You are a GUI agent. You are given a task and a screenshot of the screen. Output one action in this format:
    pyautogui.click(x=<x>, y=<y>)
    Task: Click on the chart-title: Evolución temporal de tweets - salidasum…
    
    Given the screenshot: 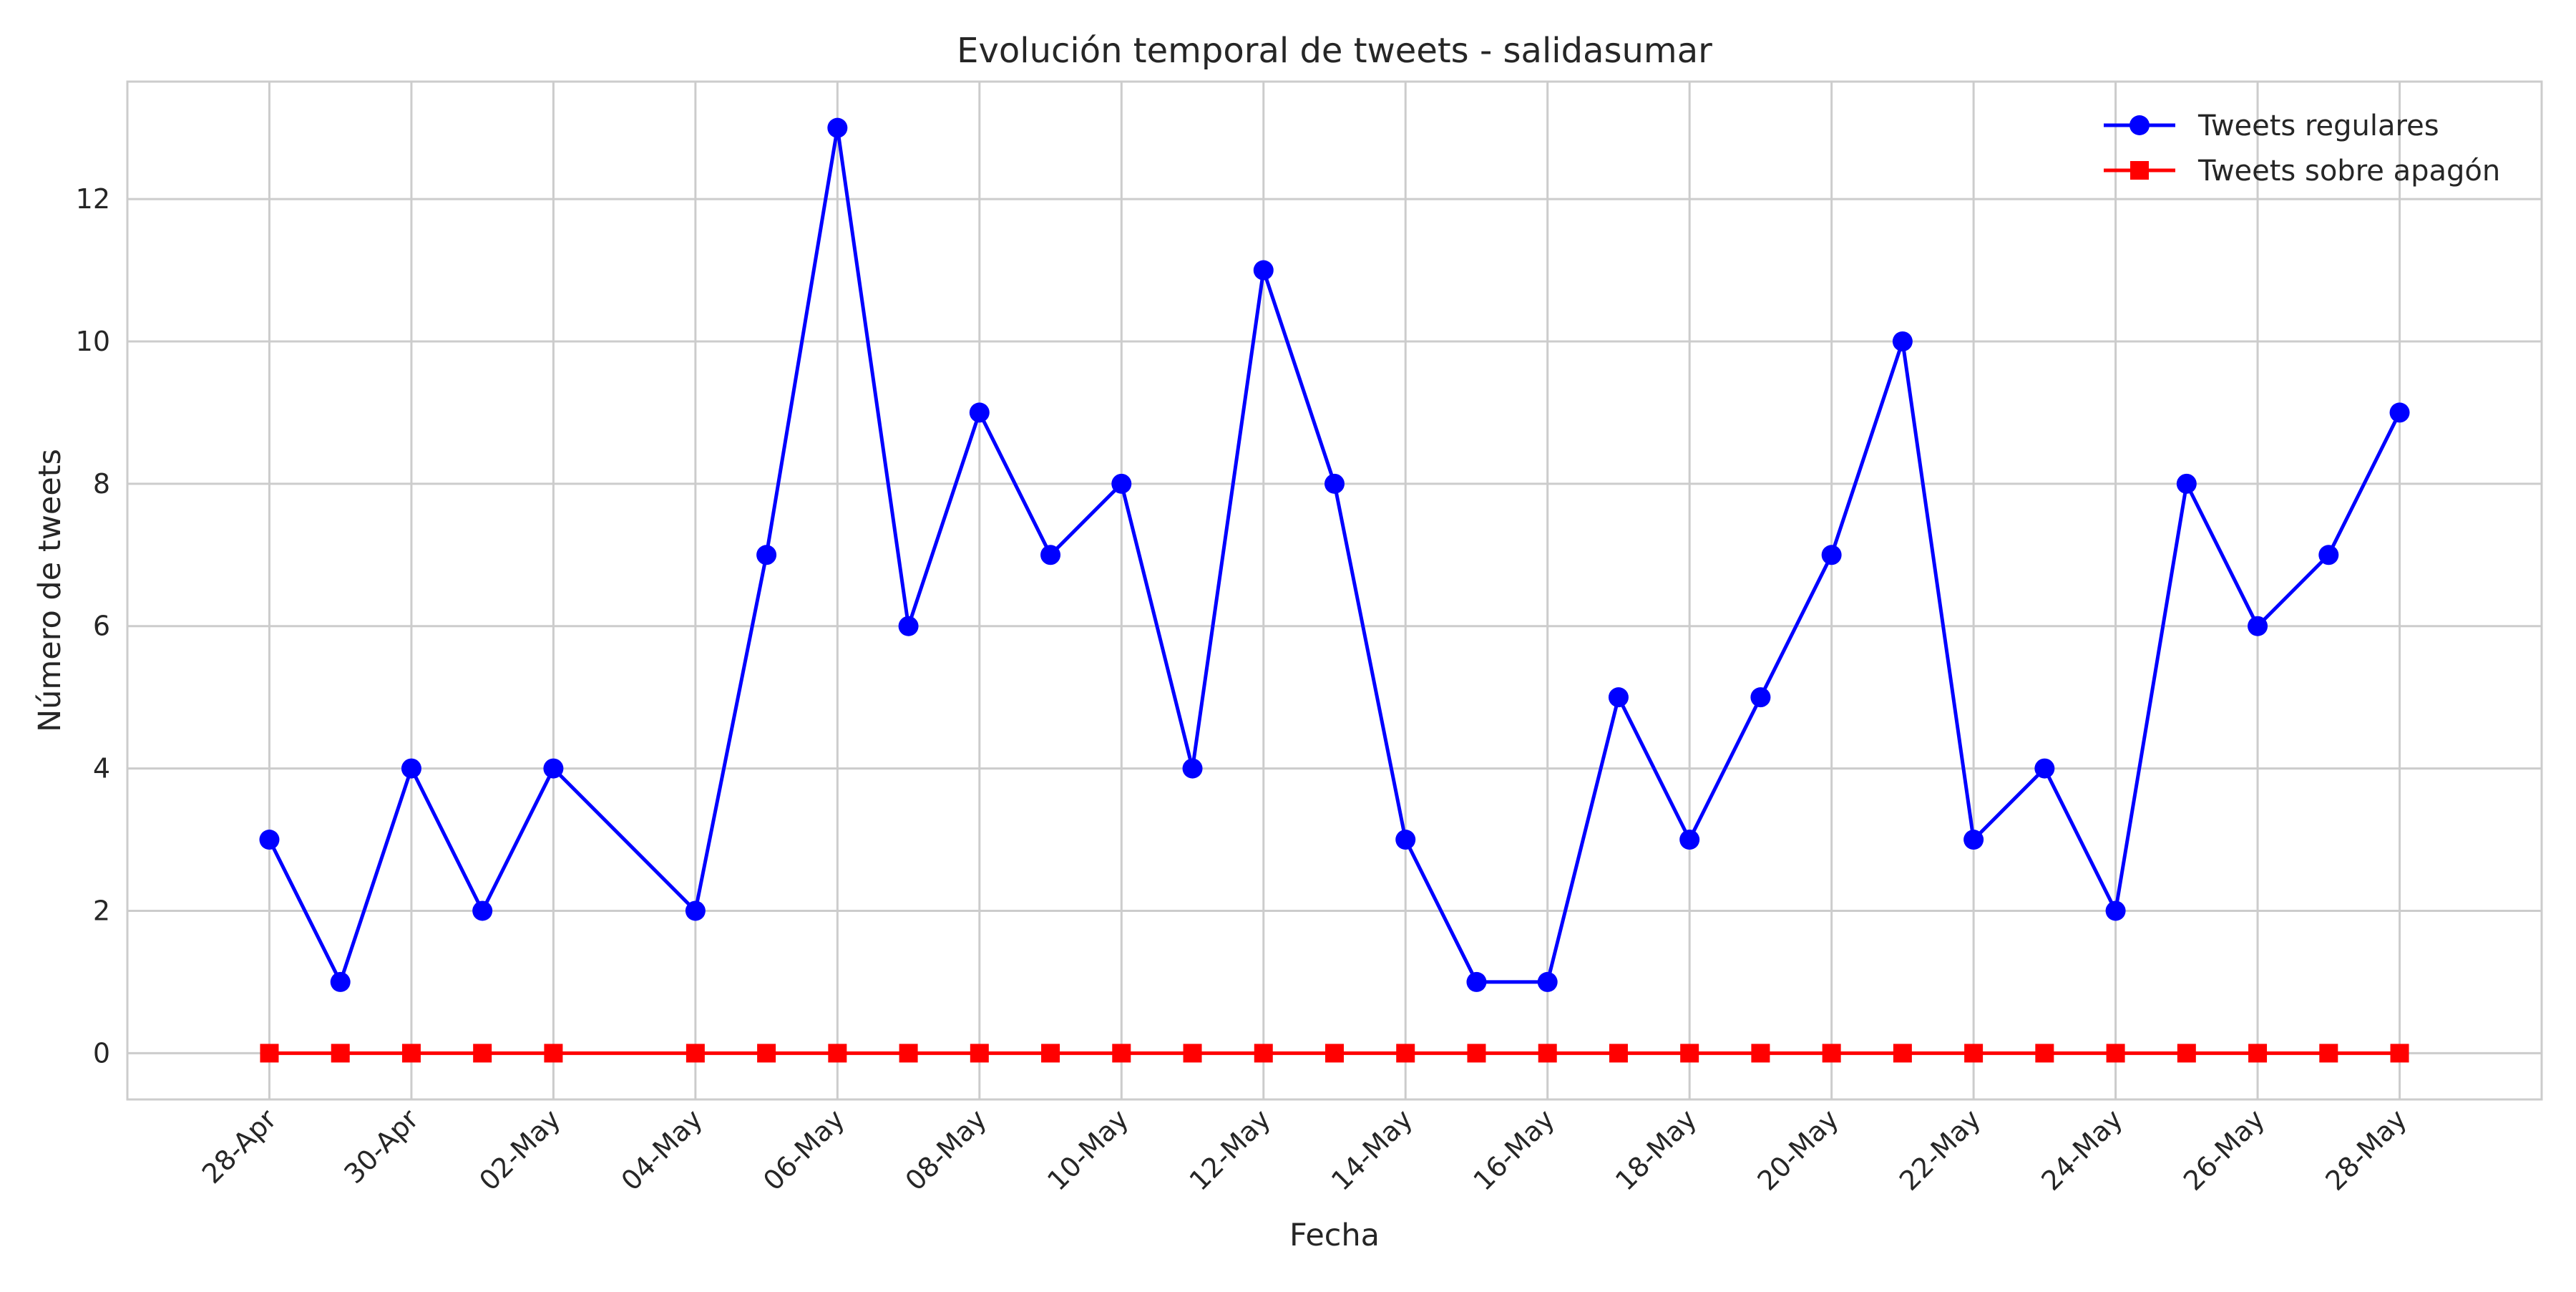 What is the action you would take?
    pyautogui.click(x=1334, y=51)
    